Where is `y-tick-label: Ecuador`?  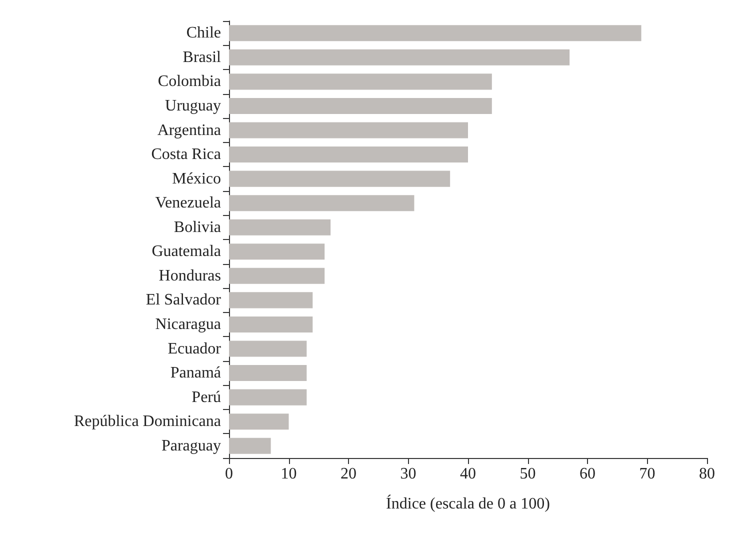
y-tick-label: Ecuador is located at coordinates (195, 349).